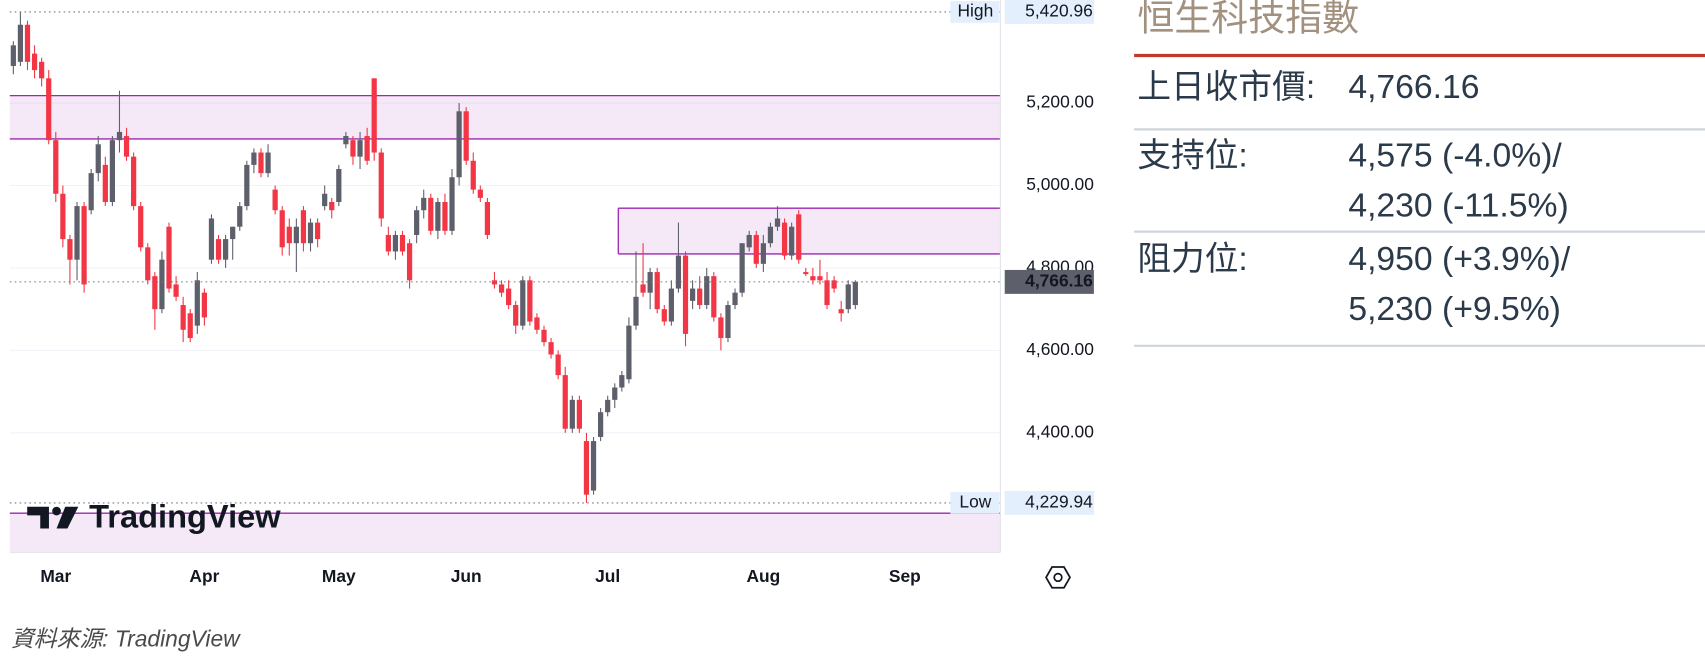 The width and height of the screenshot is (1705, 656). I want to click on settings-icon, so click(1058, 577).